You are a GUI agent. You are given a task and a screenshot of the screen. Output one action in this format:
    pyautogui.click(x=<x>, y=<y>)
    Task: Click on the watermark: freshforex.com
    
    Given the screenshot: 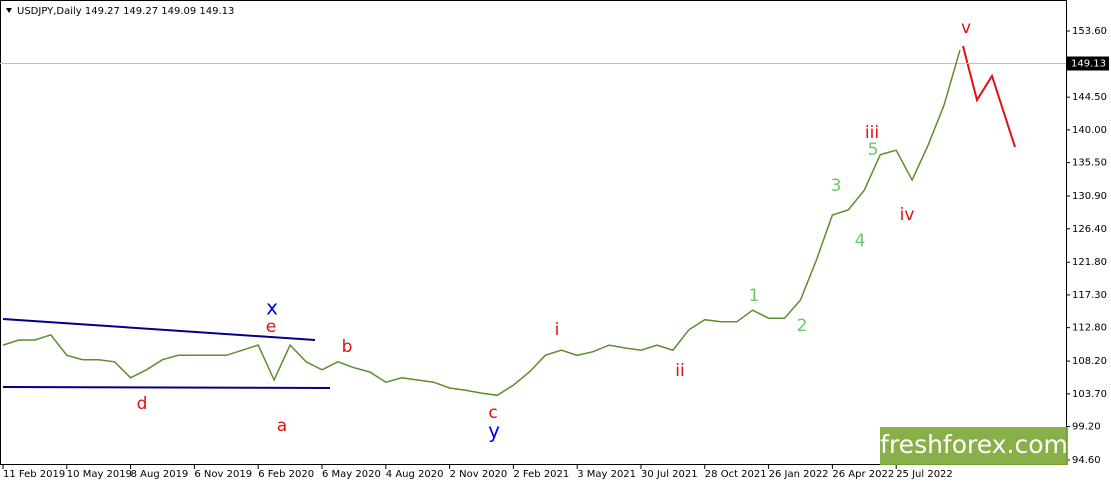 What is the action you would take?
    pyautogui.click(x=974, y=444)
    